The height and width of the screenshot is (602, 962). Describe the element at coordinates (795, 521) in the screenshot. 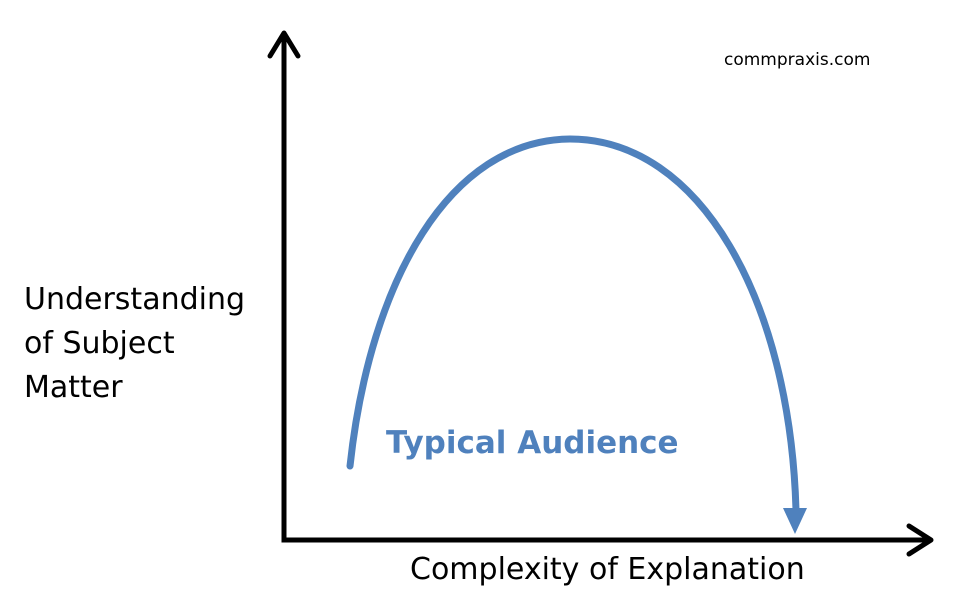

I see `curve-arrowhead` at that location.